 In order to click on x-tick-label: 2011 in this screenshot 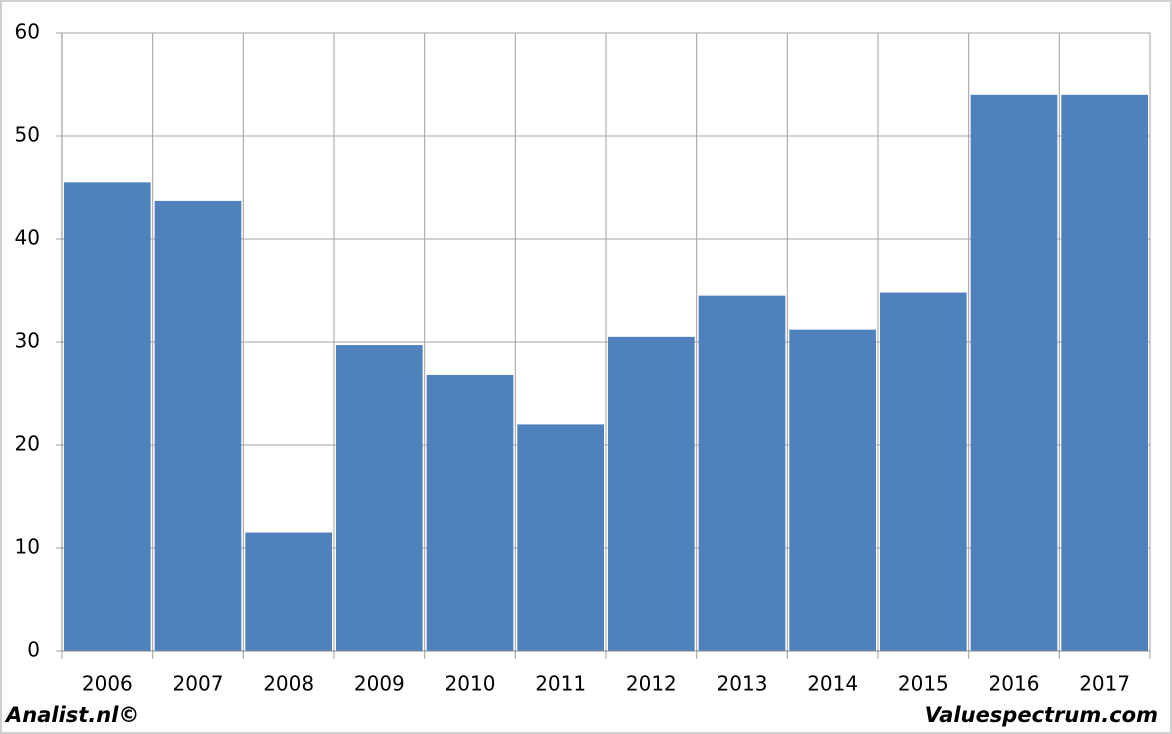, I will do `click(560, 684)`.